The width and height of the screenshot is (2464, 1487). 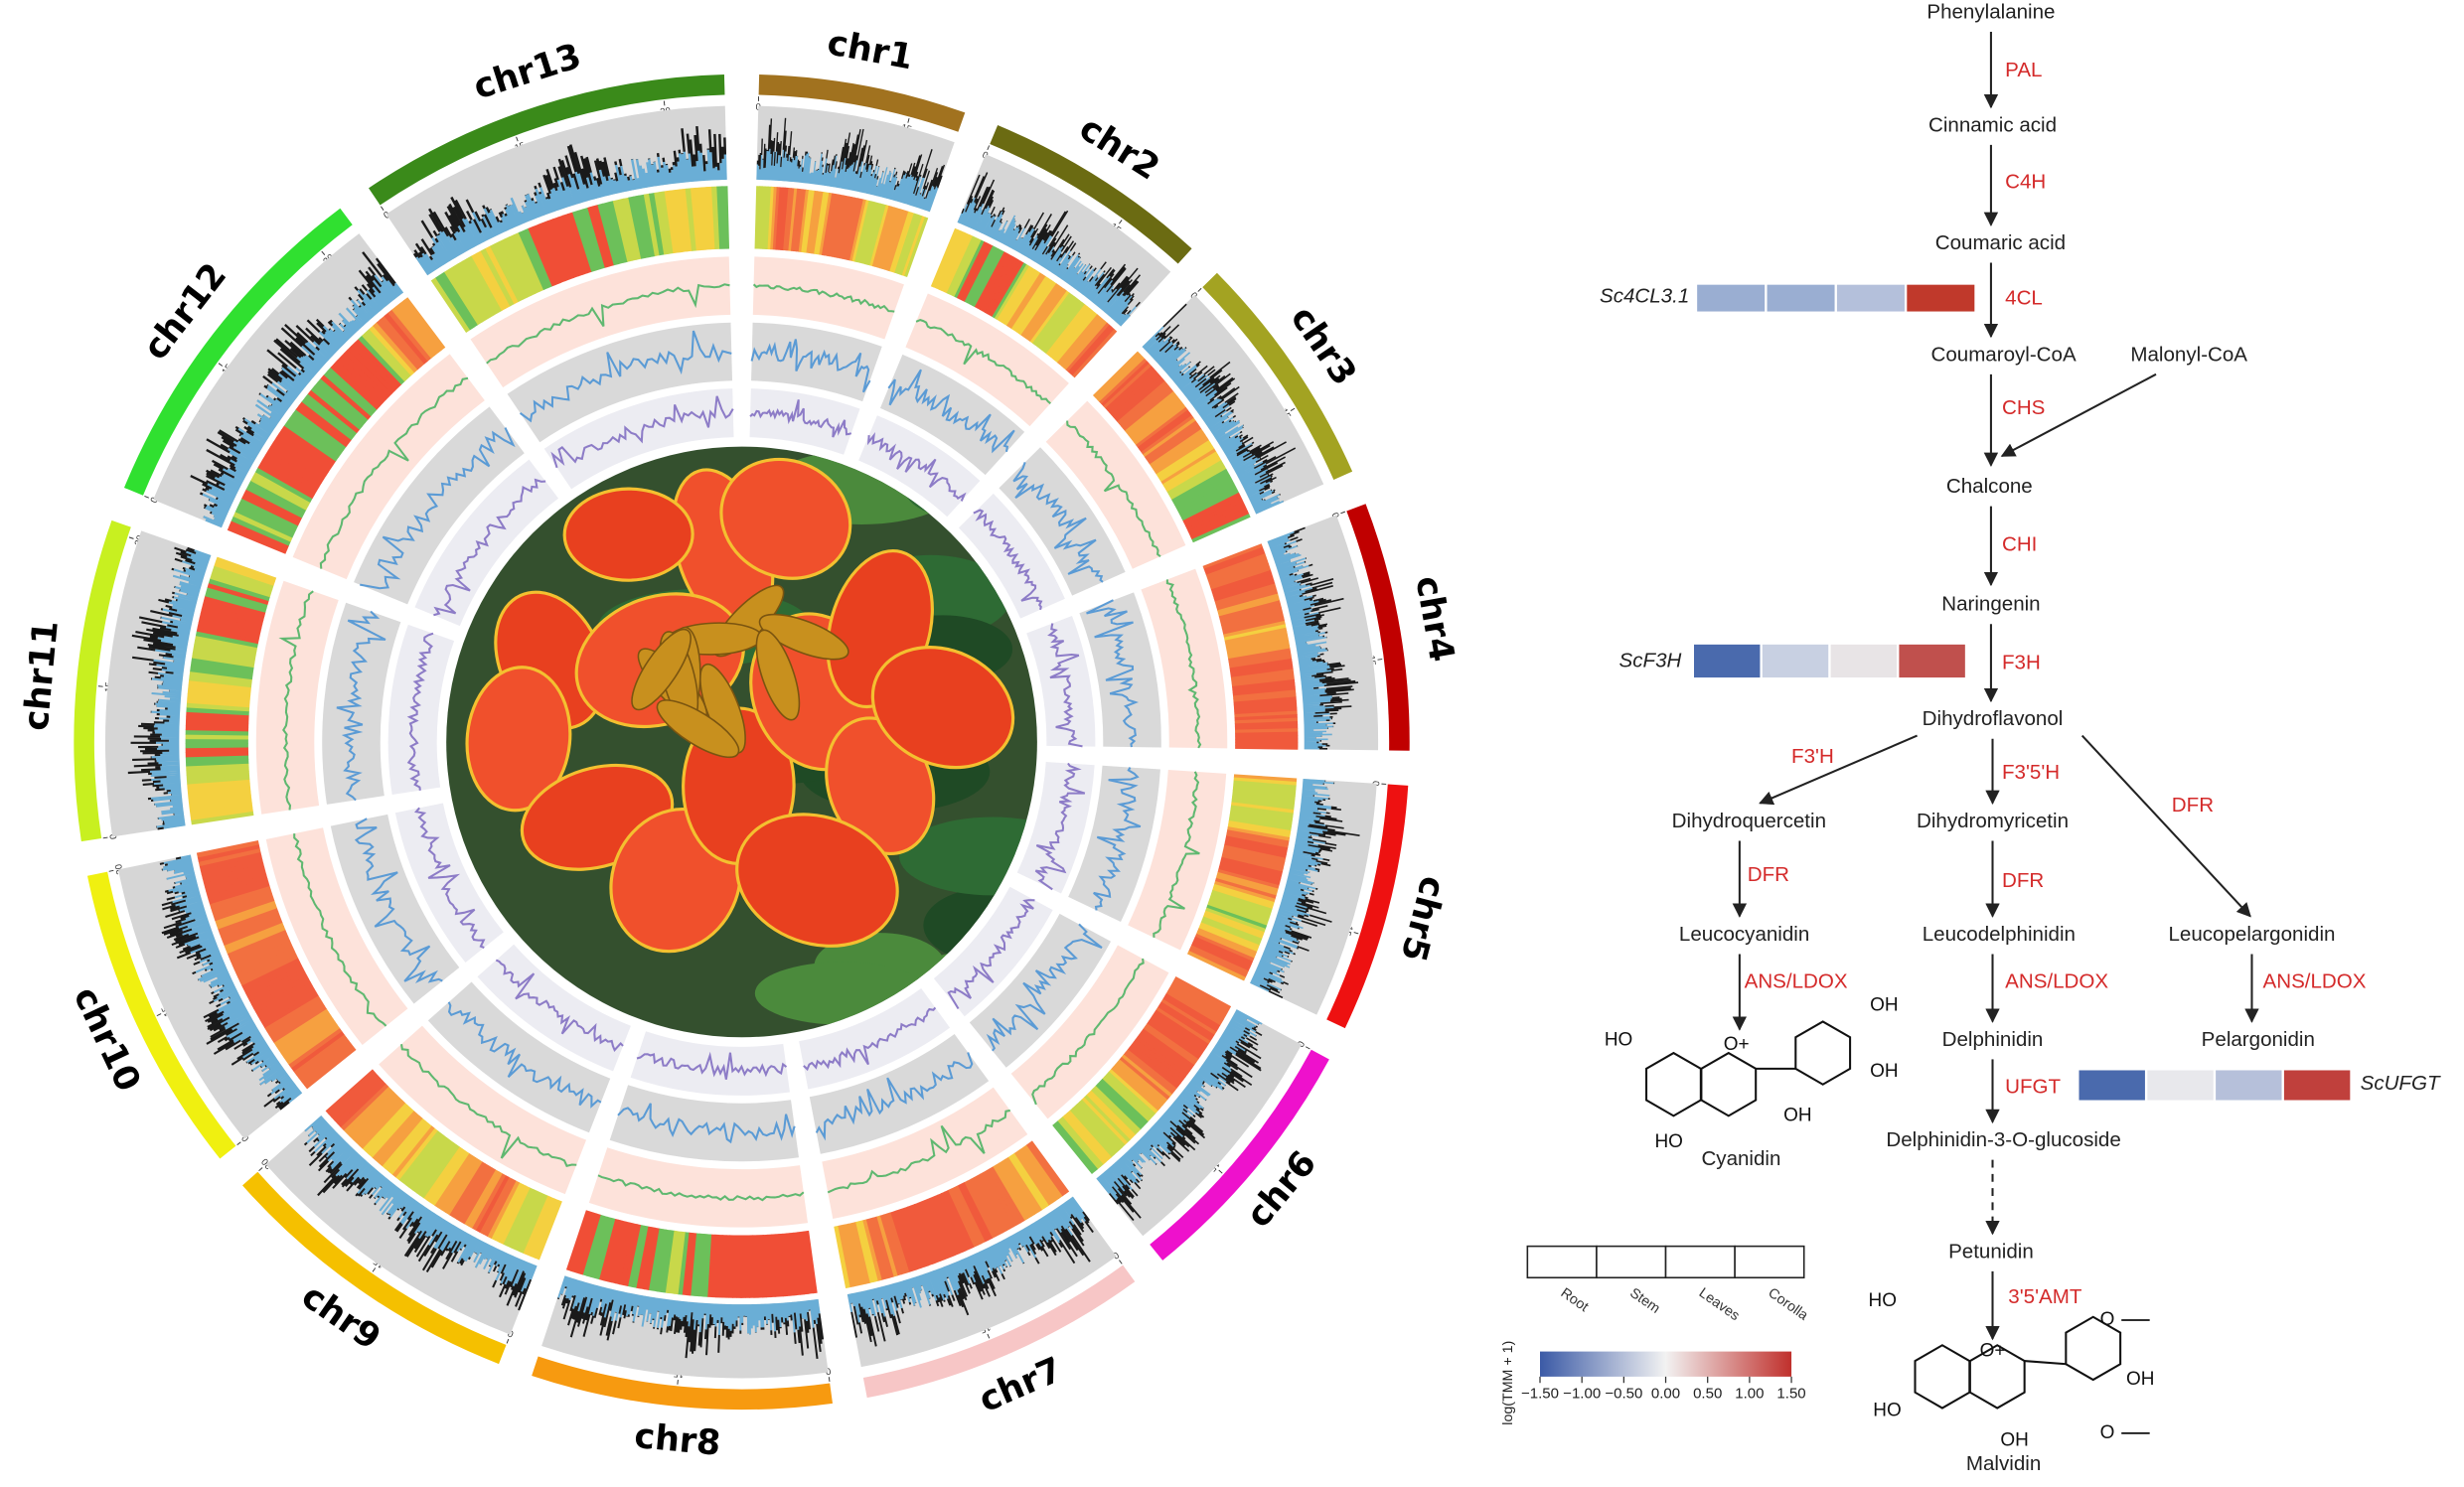 I want to click on tissue-label: Stem, so click(x=1644, y=1301).